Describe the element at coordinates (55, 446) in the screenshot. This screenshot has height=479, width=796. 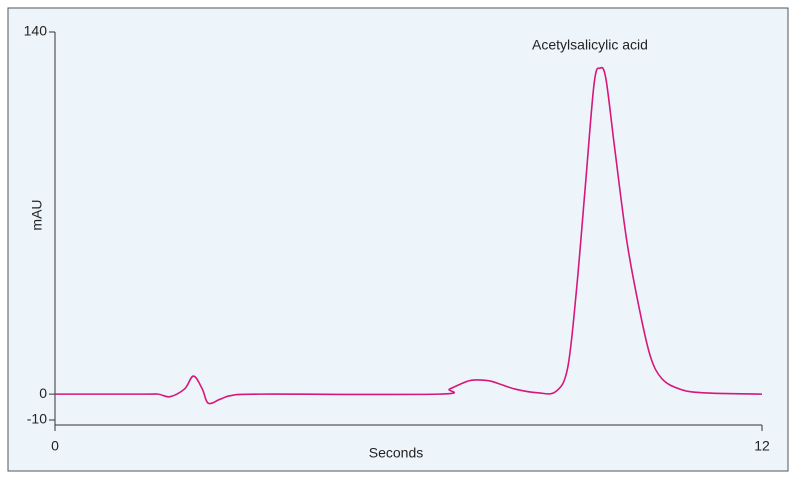
I see `x-tick-label: 0` at that location.